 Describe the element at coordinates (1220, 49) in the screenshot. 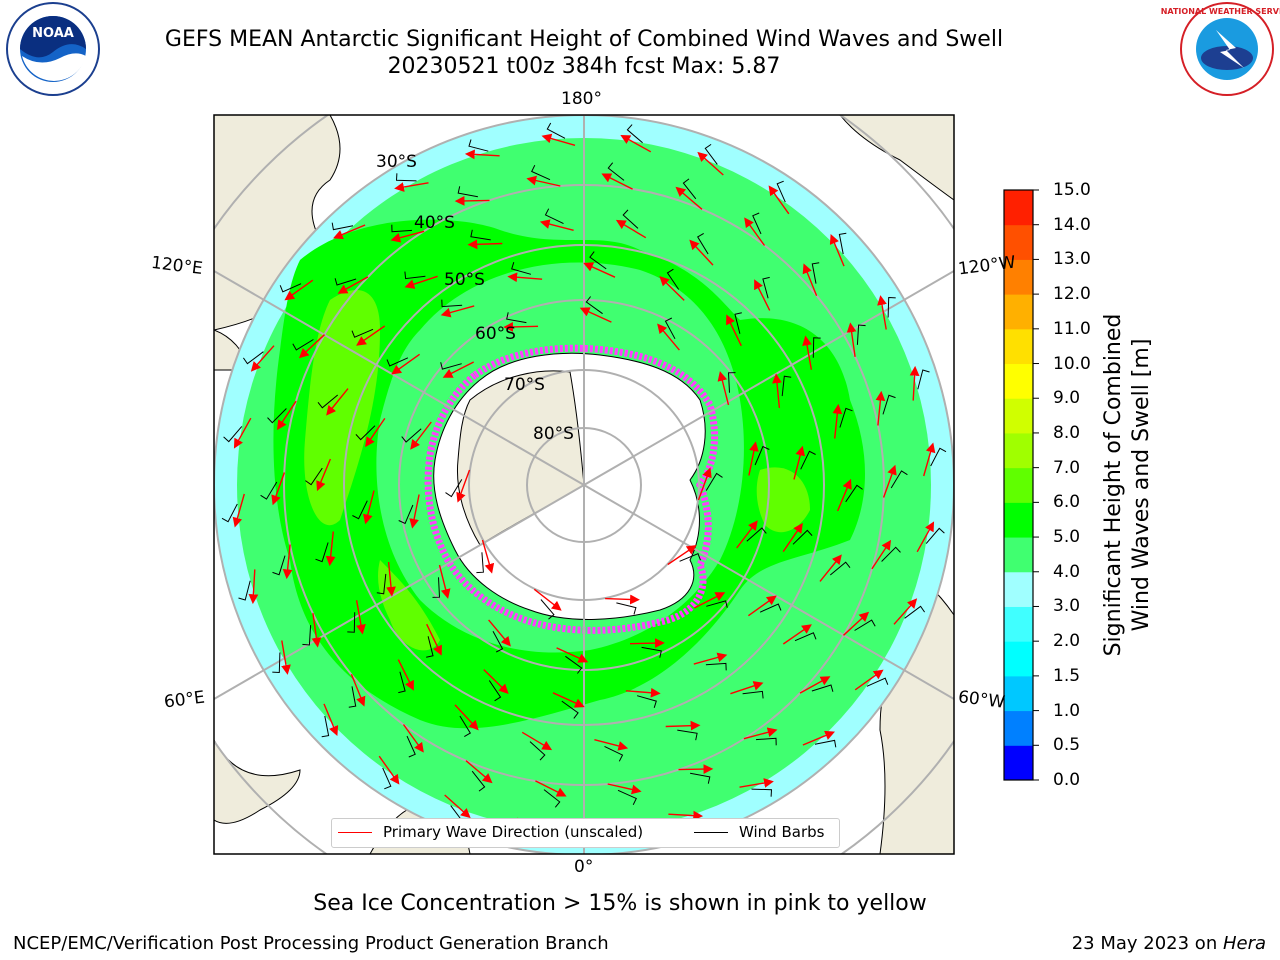

I see `nws-logo: NATIONAL WEATHER SERVICE` at that location.